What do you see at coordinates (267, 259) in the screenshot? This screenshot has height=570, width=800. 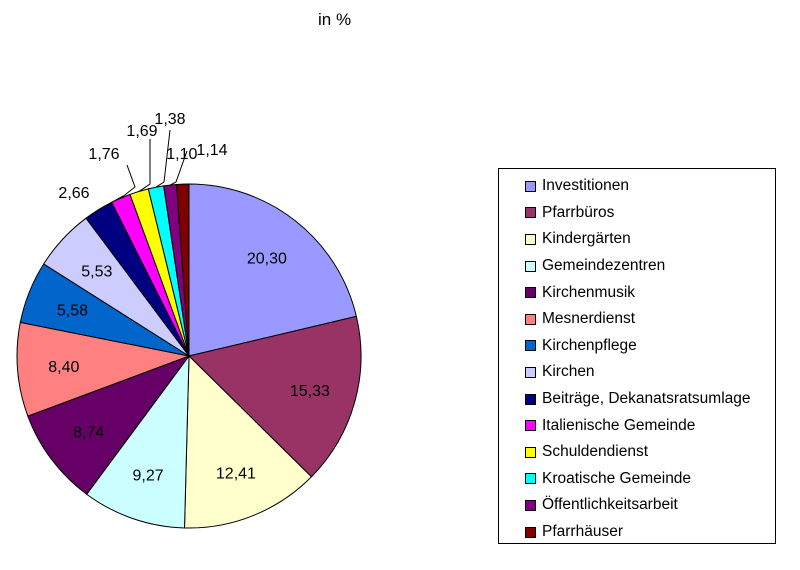 I see `slice-label: 20,30` at bounding box center [267, 259].